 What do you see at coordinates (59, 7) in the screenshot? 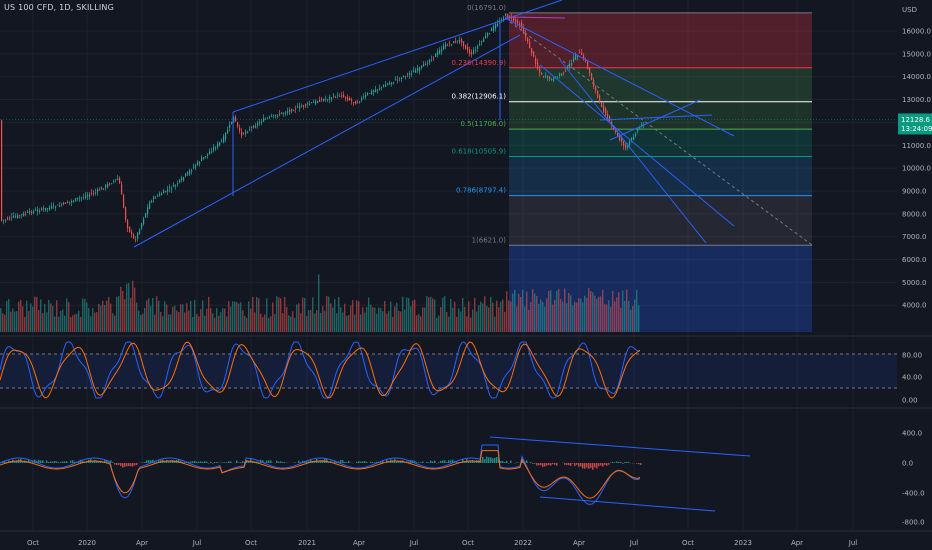
I see `symbol-title: US 100 CFD, 1D, SKILLING` at bounding box center [59, 7].